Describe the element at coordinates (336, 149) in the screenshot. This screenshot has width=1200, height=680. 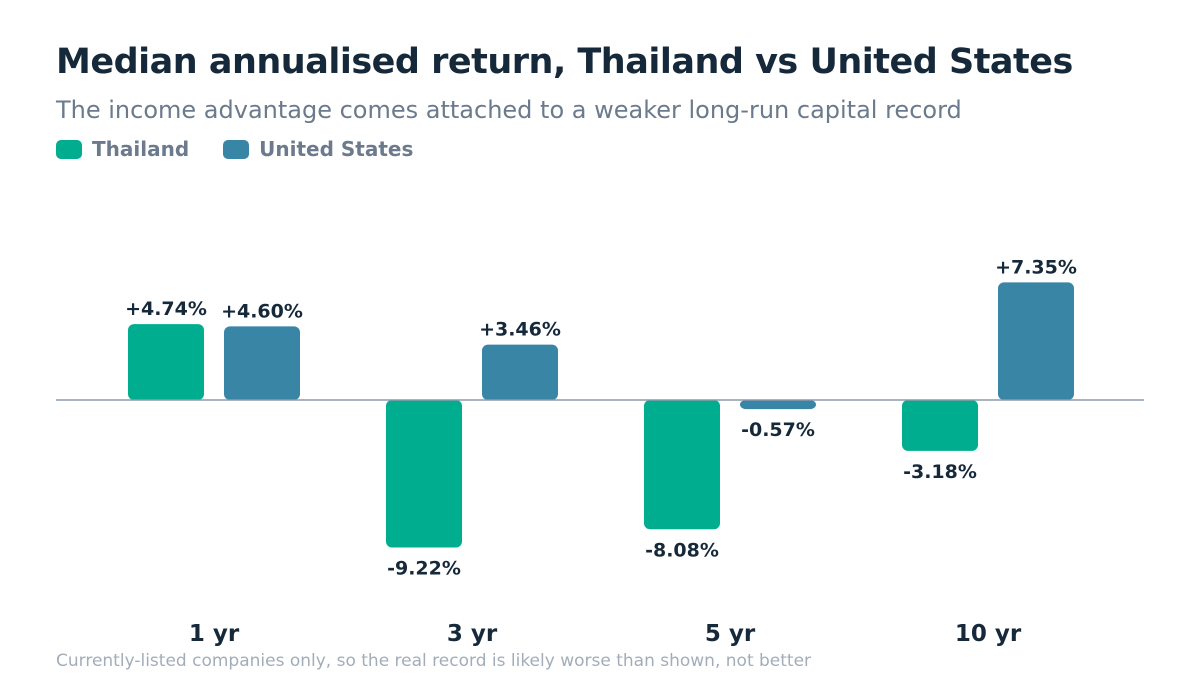
I see `legend-label-united-states: United States` at that location.